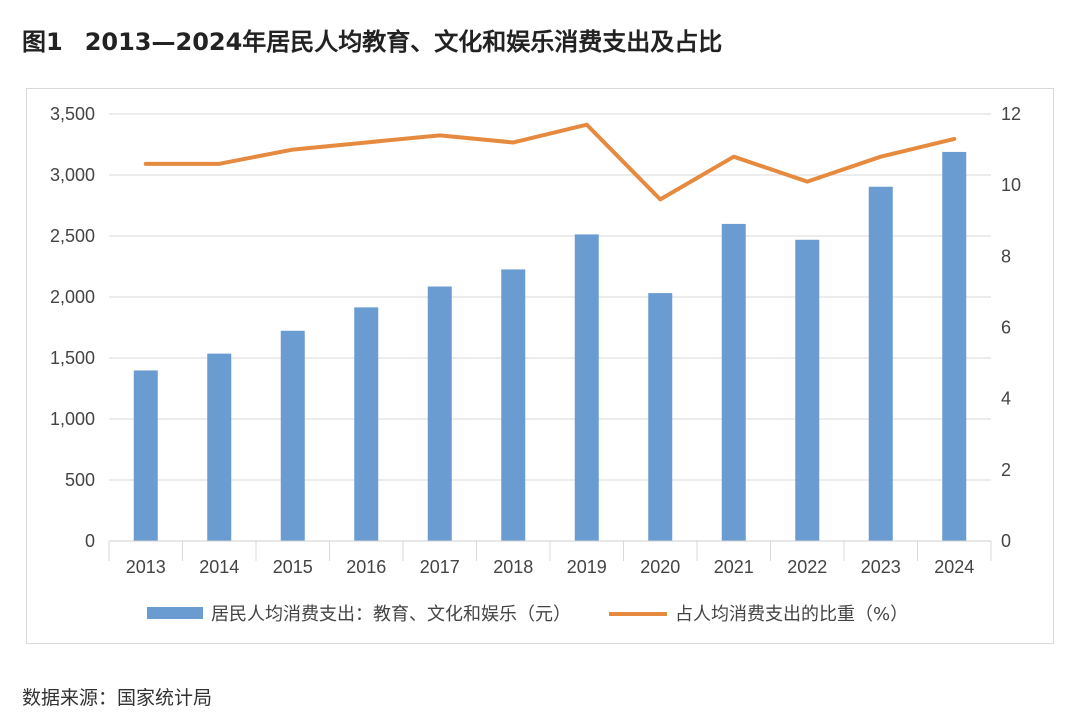 The height and width of the screenshot is (723, 1080). What do you see at coordinates (1006, 256) in the screenshot?
I see `right-axis-tick-label: 8` at bounding box center [1006, 256].